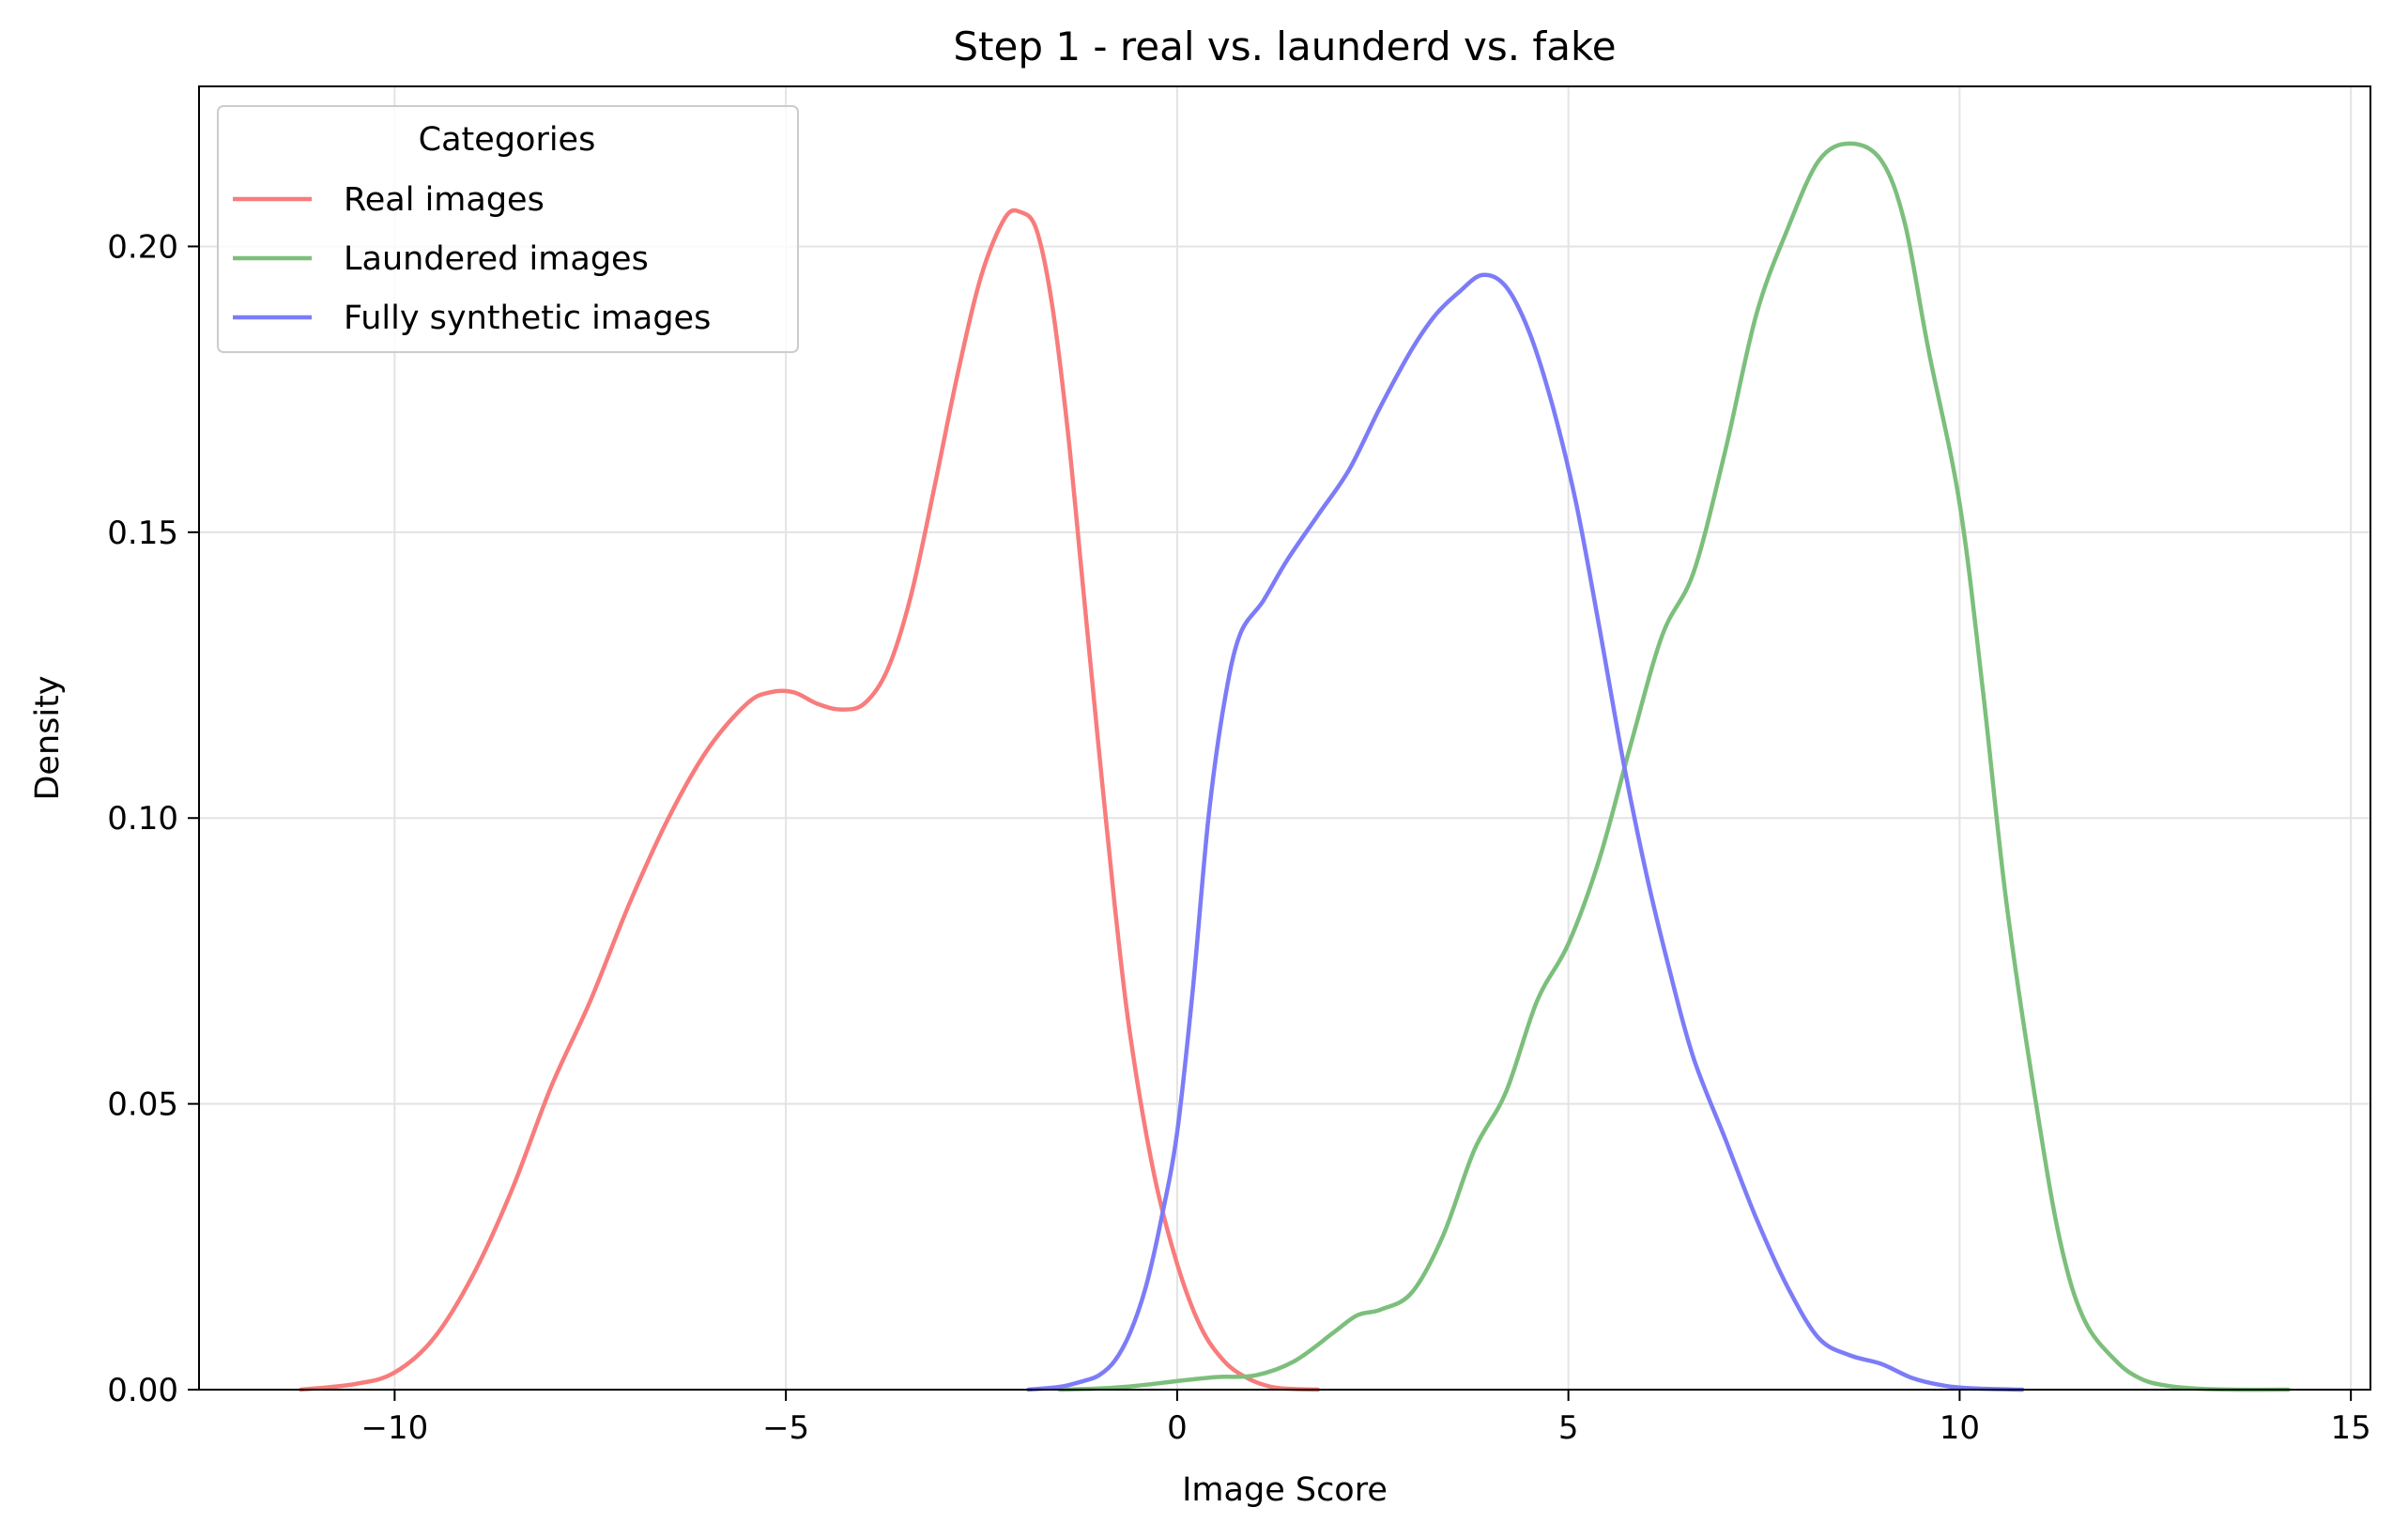 This screenshot has height=1538, width=2408. What do you see at coordinates (142, 247) in the screenshot?
I see `y-tick-label: 0.20` at bounding box center [142, 247].